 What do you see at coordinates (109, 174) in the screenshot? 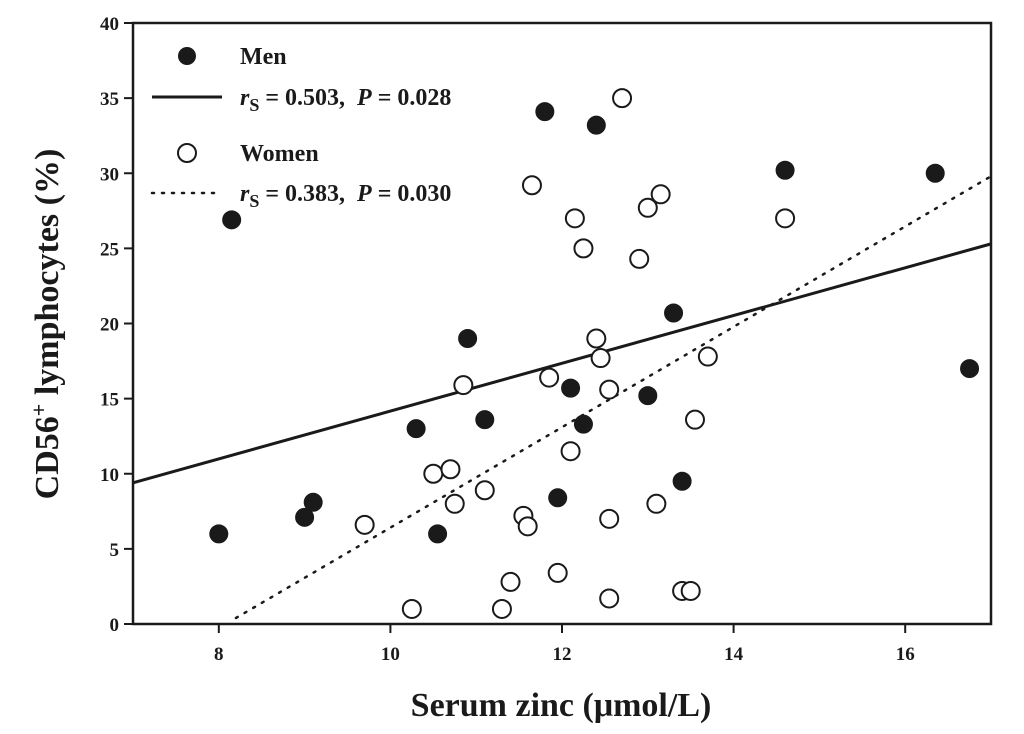
I see `y-tick-label: 30` at bounding box center [109, 174].